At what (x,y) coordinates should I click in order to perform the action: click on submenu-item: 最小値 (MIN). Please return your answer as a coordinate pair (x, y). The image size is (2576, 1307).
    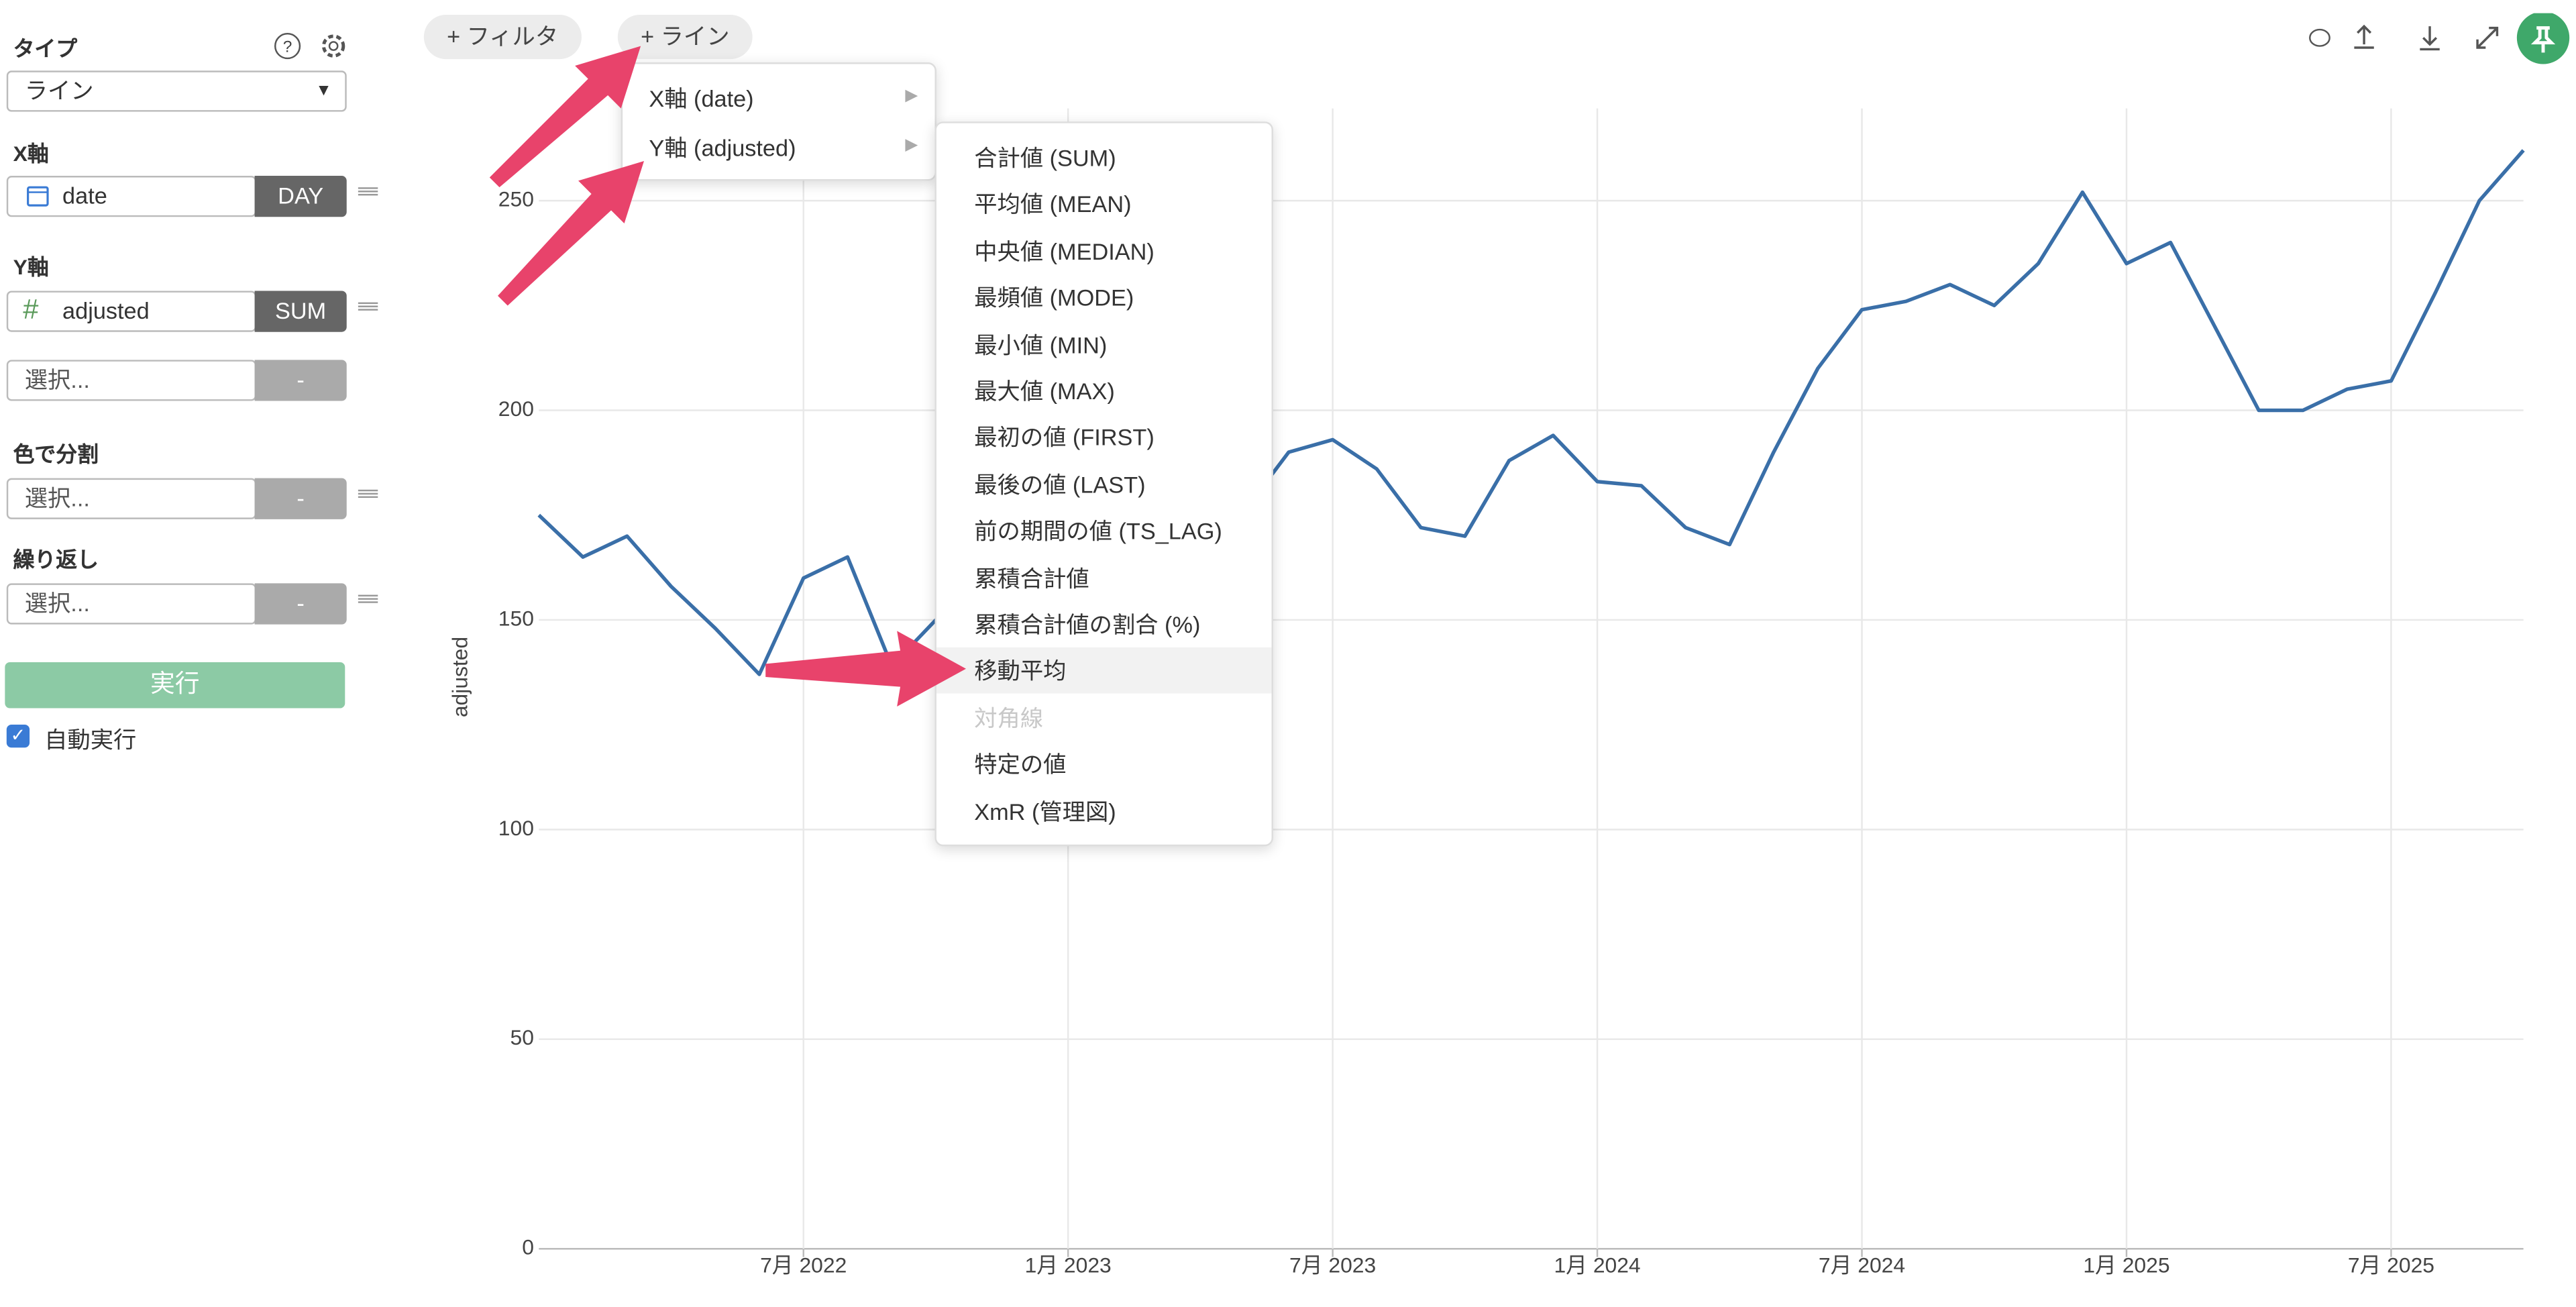
    Looking at the image, I should click on (1041, 344).